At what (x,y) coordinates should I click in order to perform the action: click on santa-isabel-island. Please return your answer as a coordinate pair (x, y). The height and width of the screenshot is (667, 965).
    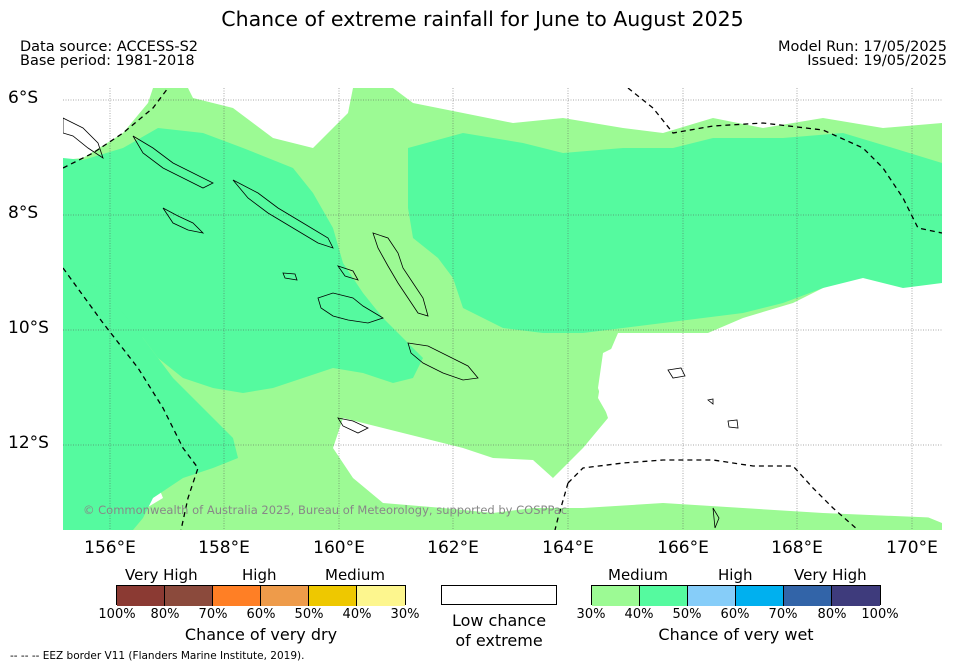
    Looking at the image, I should click on (283, 214).